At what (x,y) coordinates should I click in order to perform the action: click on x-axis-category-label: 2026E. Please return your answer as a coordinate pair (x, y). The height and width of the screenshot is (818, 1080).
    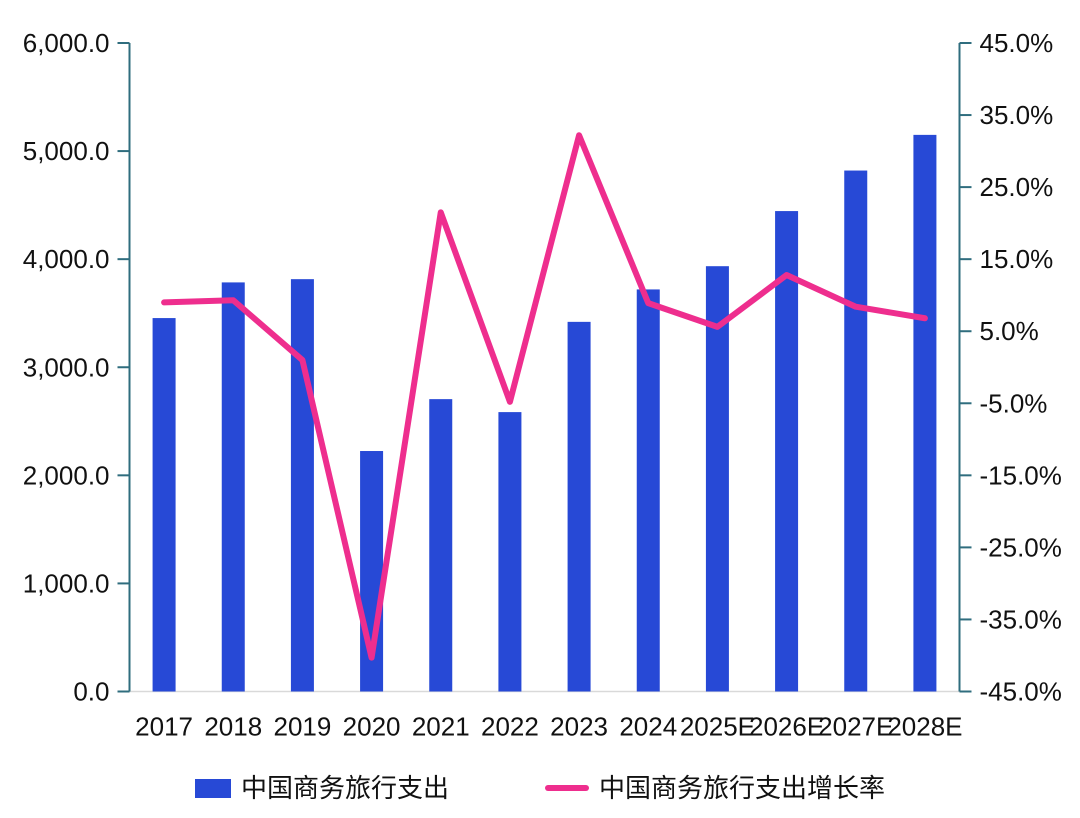
    Looking at the image, I should click on (786, 727).